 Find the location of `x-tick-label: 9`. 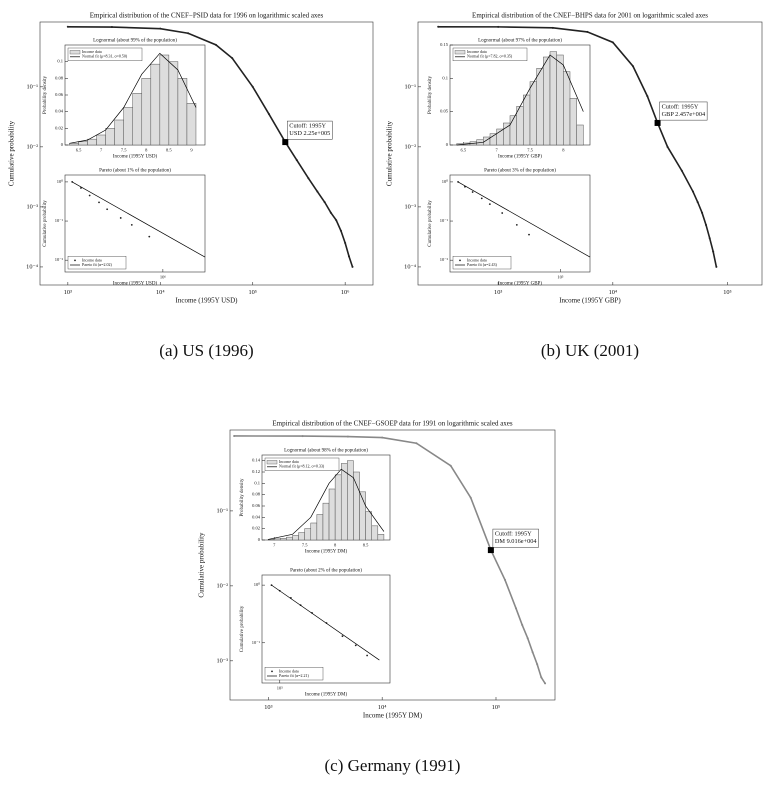

x-tick-label: 9 is located at coordinates (191, 150).